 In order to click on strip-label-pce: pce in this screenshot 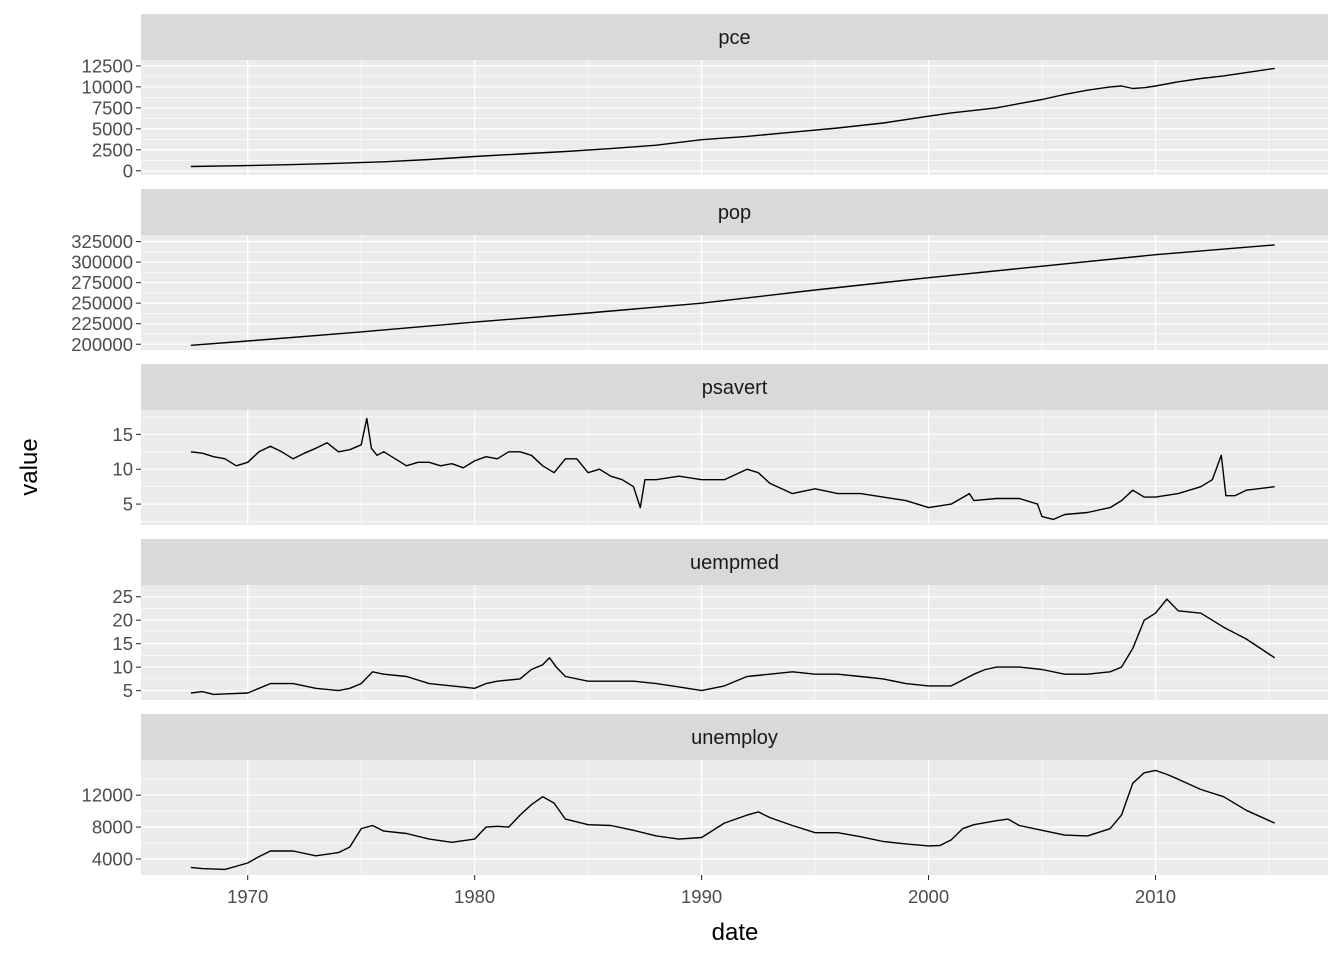, I will do `click(734, 38)`.